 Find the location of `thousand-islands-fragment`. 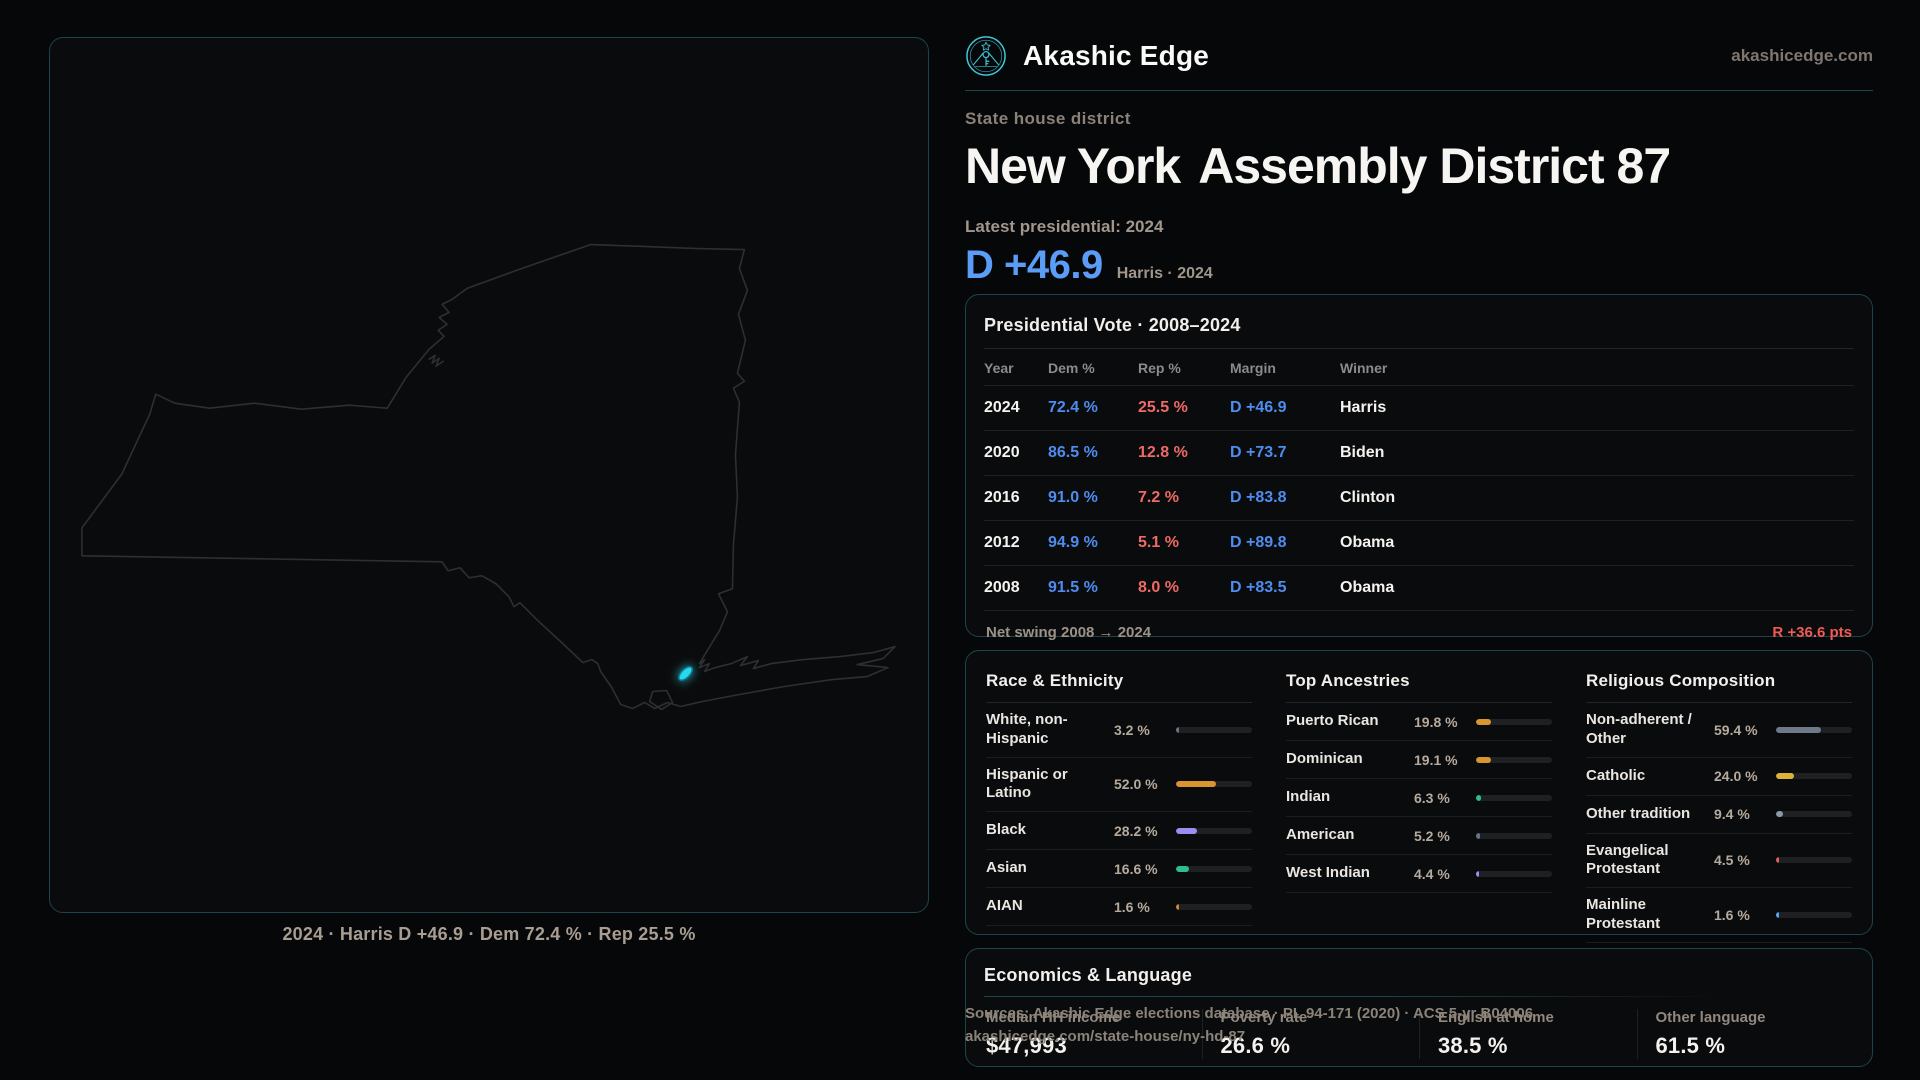

thousand-islands-fragment is located at coordinates (436, 361).